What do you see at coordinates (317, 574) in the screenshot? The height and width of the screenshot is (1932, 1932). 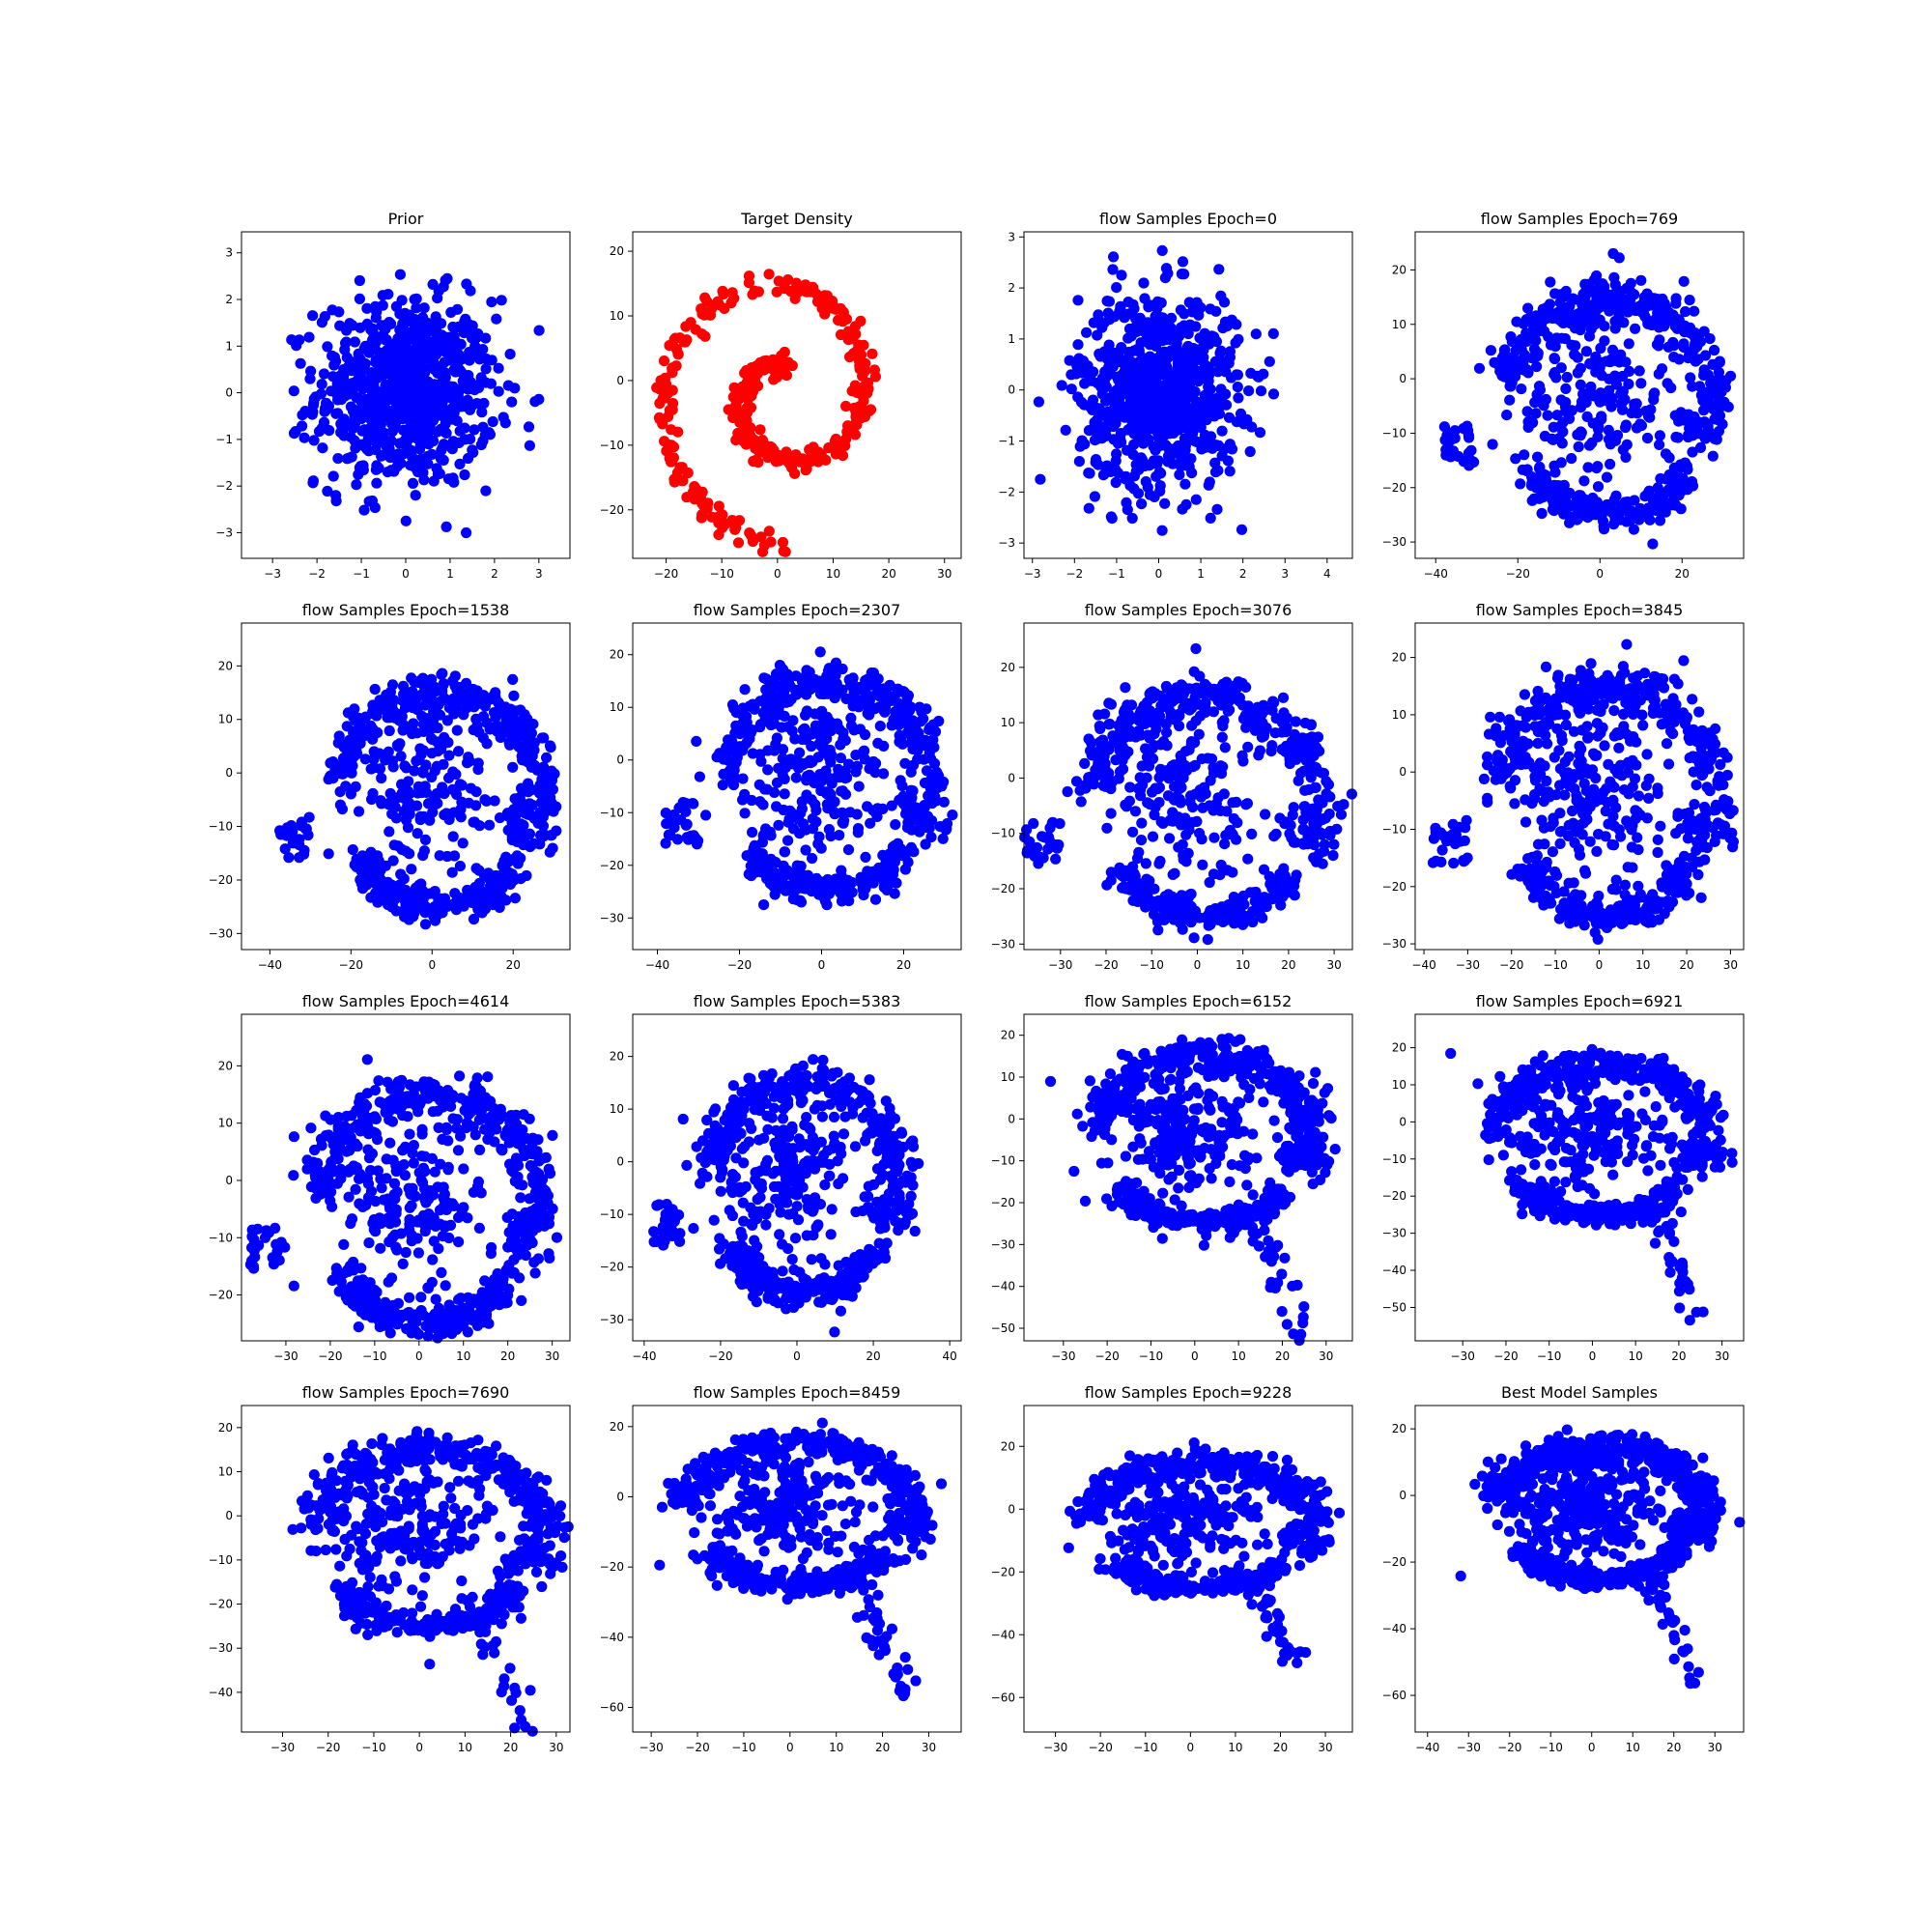 I see `x-tick-label: −2` at bounding box center [317, 574].